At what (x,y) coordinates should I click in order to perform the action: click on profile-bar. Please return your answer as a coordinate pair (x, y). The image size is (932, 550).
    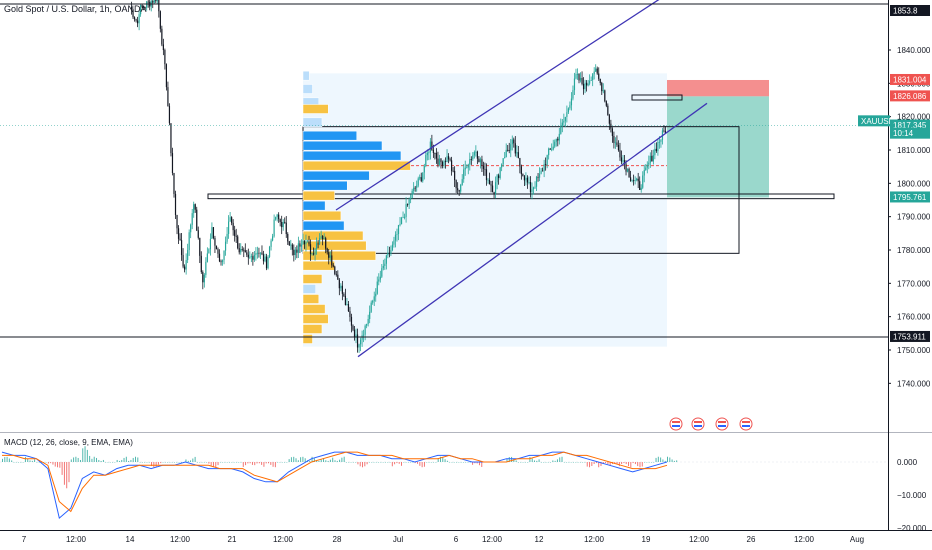
    Looking at the image, I should click on (318, 265).